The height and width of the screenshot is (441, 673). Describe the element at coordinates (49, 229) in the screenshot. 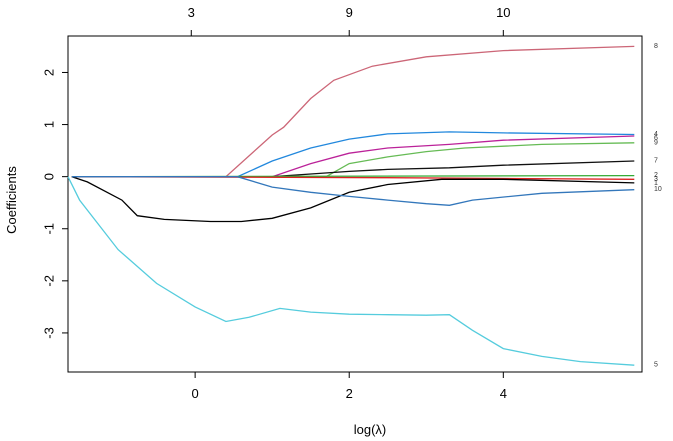

I see `y-tick-label: -1` at that location.